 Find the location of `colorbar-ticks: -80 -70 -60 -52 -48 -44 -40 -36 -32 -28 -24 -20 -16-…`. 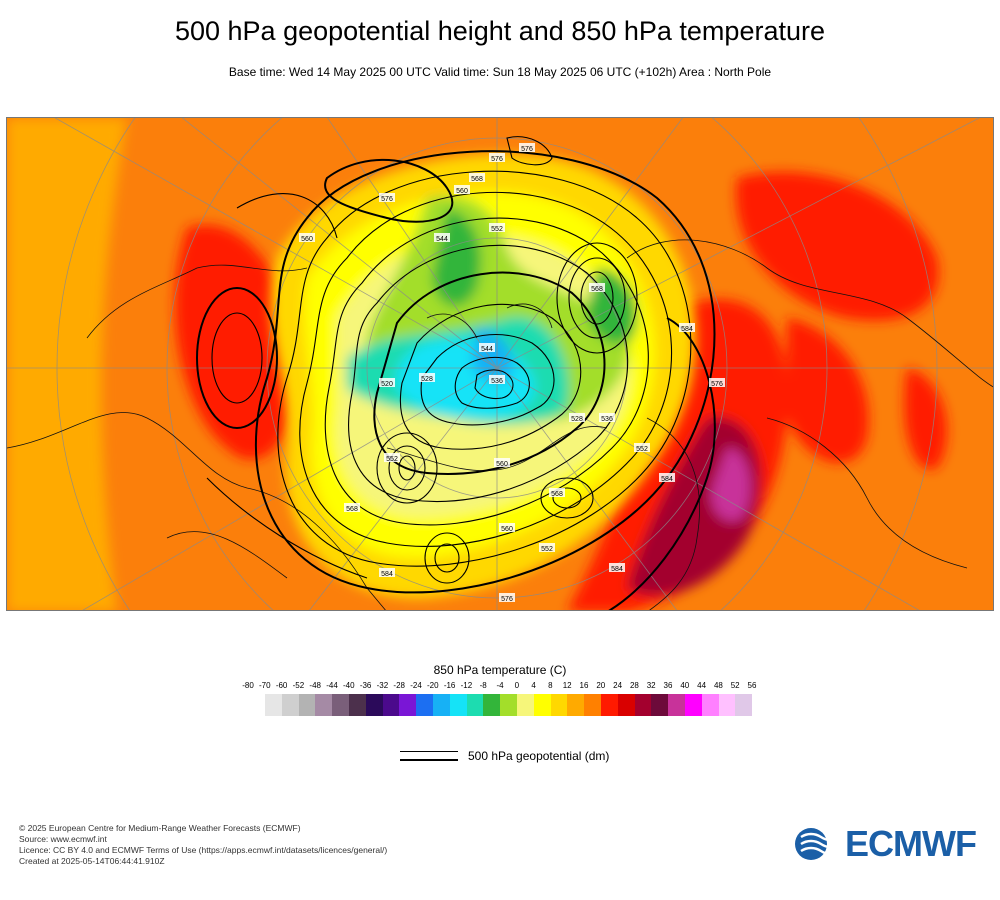

colorbar-ticks: -80 -70 -60 -52 -48 -44 -40 -36 -32 -28 -24 -20 -16-… is located at coordinates (500, 687).